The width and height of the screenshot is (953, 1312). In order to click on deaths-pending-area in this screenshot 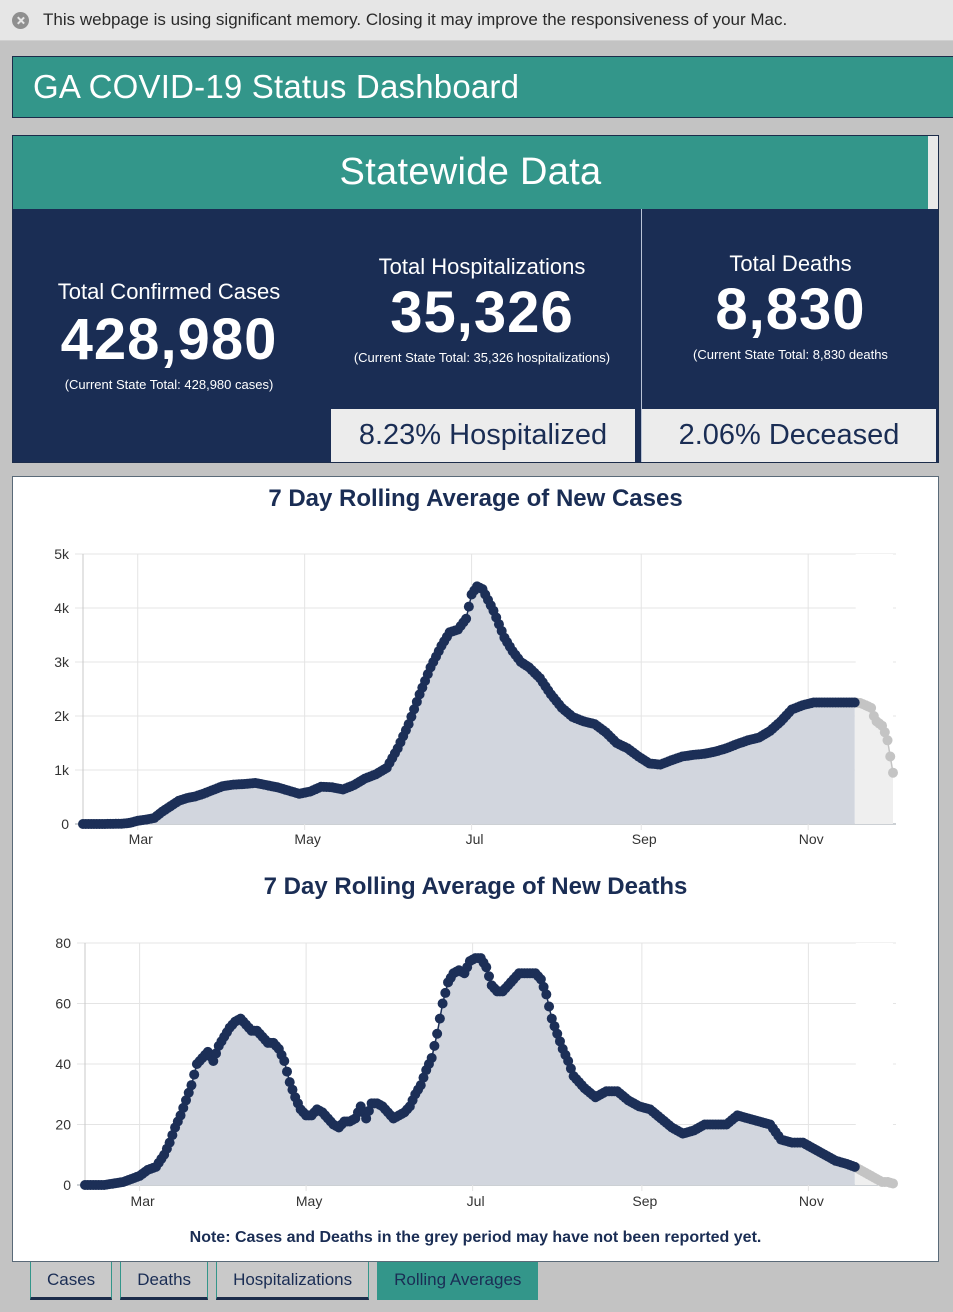, I will do `click(873, 1175)`.